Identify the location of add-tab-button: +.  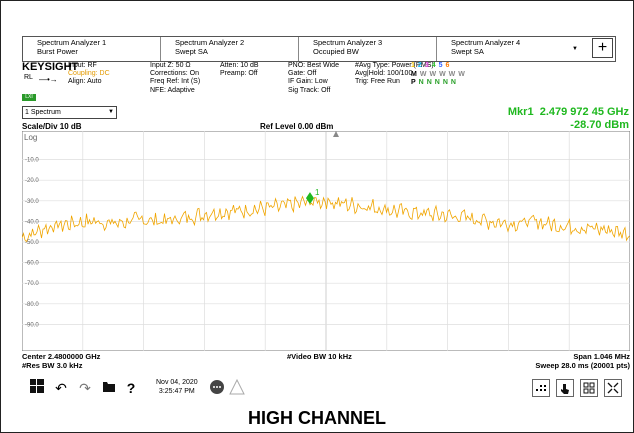
(602, 48).